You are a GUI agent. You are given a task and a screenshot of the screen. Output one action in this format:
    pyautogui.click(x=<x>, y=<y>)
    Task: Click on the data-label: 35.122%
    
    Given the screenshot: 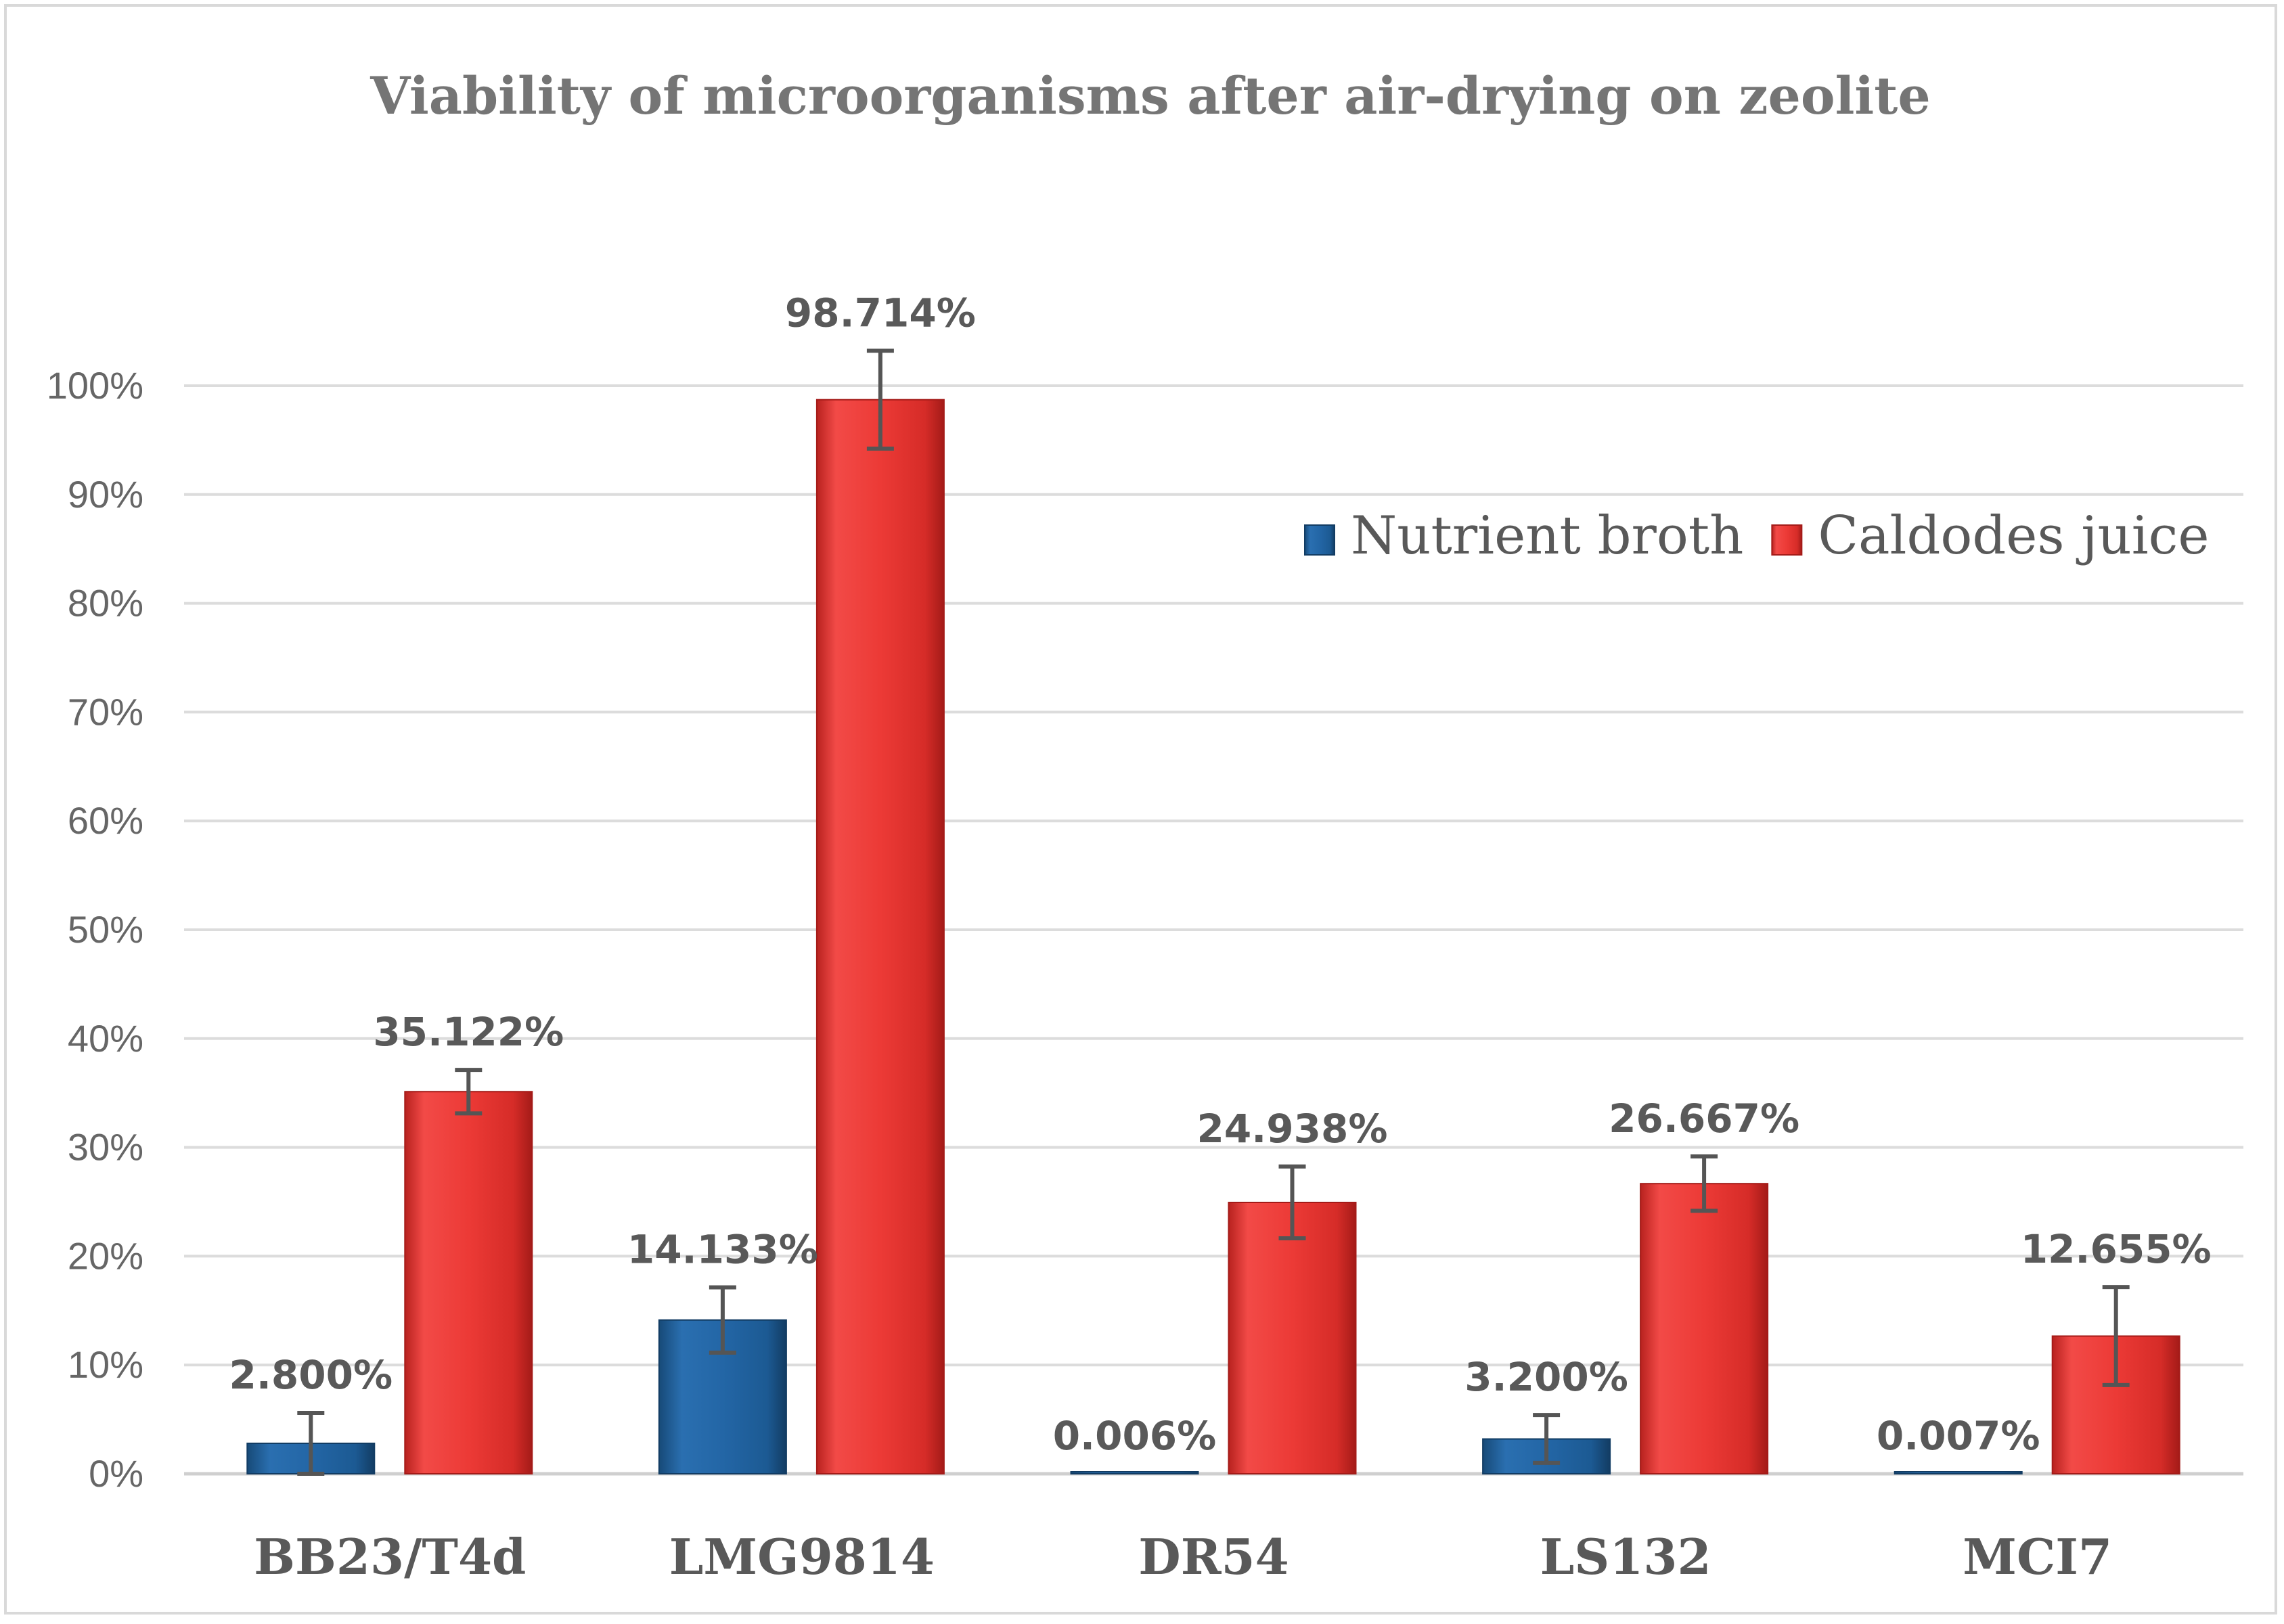 What is the action you would take?
    pyautogui.click(x=468, y=1032)
    